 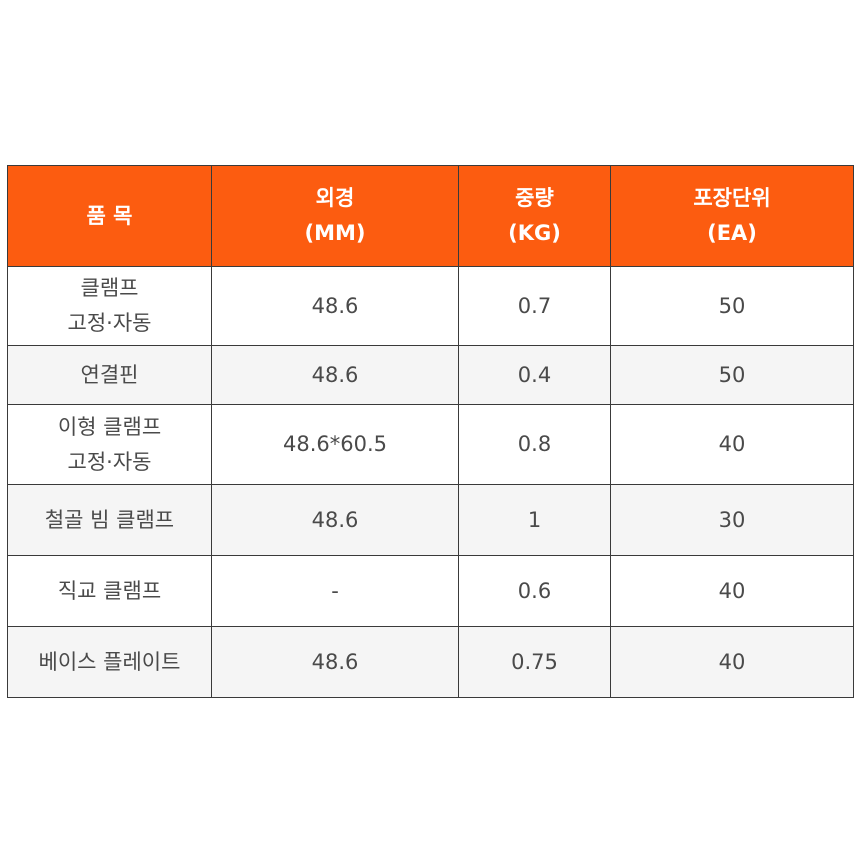 What do you see at coordinates (732, 233) in the screenshot?
I see `header-package-unit-unit: (EA)` at bounding box center [732, 233].